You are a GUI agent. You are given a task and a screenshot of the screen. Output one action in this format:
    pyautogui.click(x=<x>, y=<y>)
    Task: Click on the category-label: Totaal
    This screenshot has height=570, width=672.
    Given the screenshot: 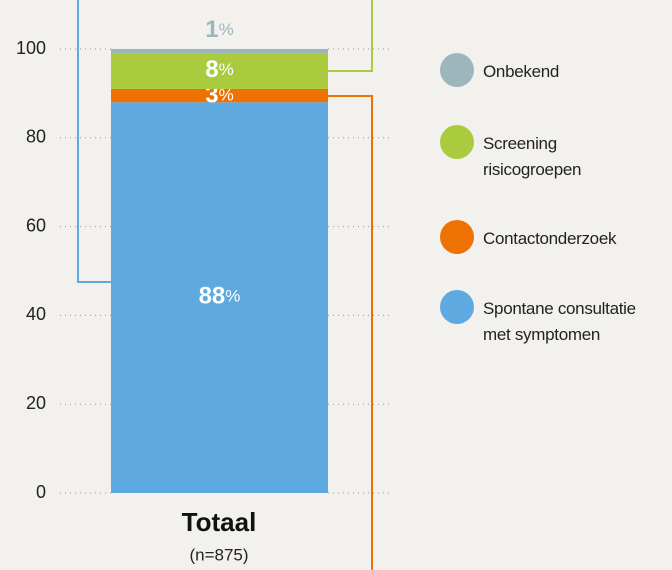 What is the action you would take?
    pyautogui.click(x=219, y=522)
    